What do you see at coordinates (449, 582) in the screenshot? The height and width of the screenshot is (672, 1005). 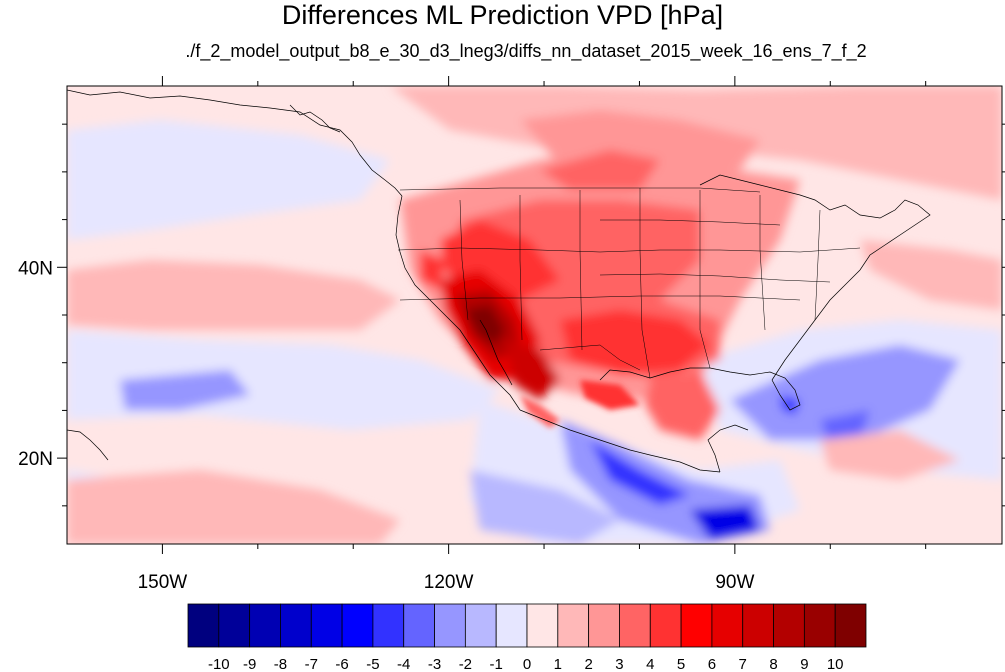 I see `lon-label: 120W` at bounding box center [449, 582].